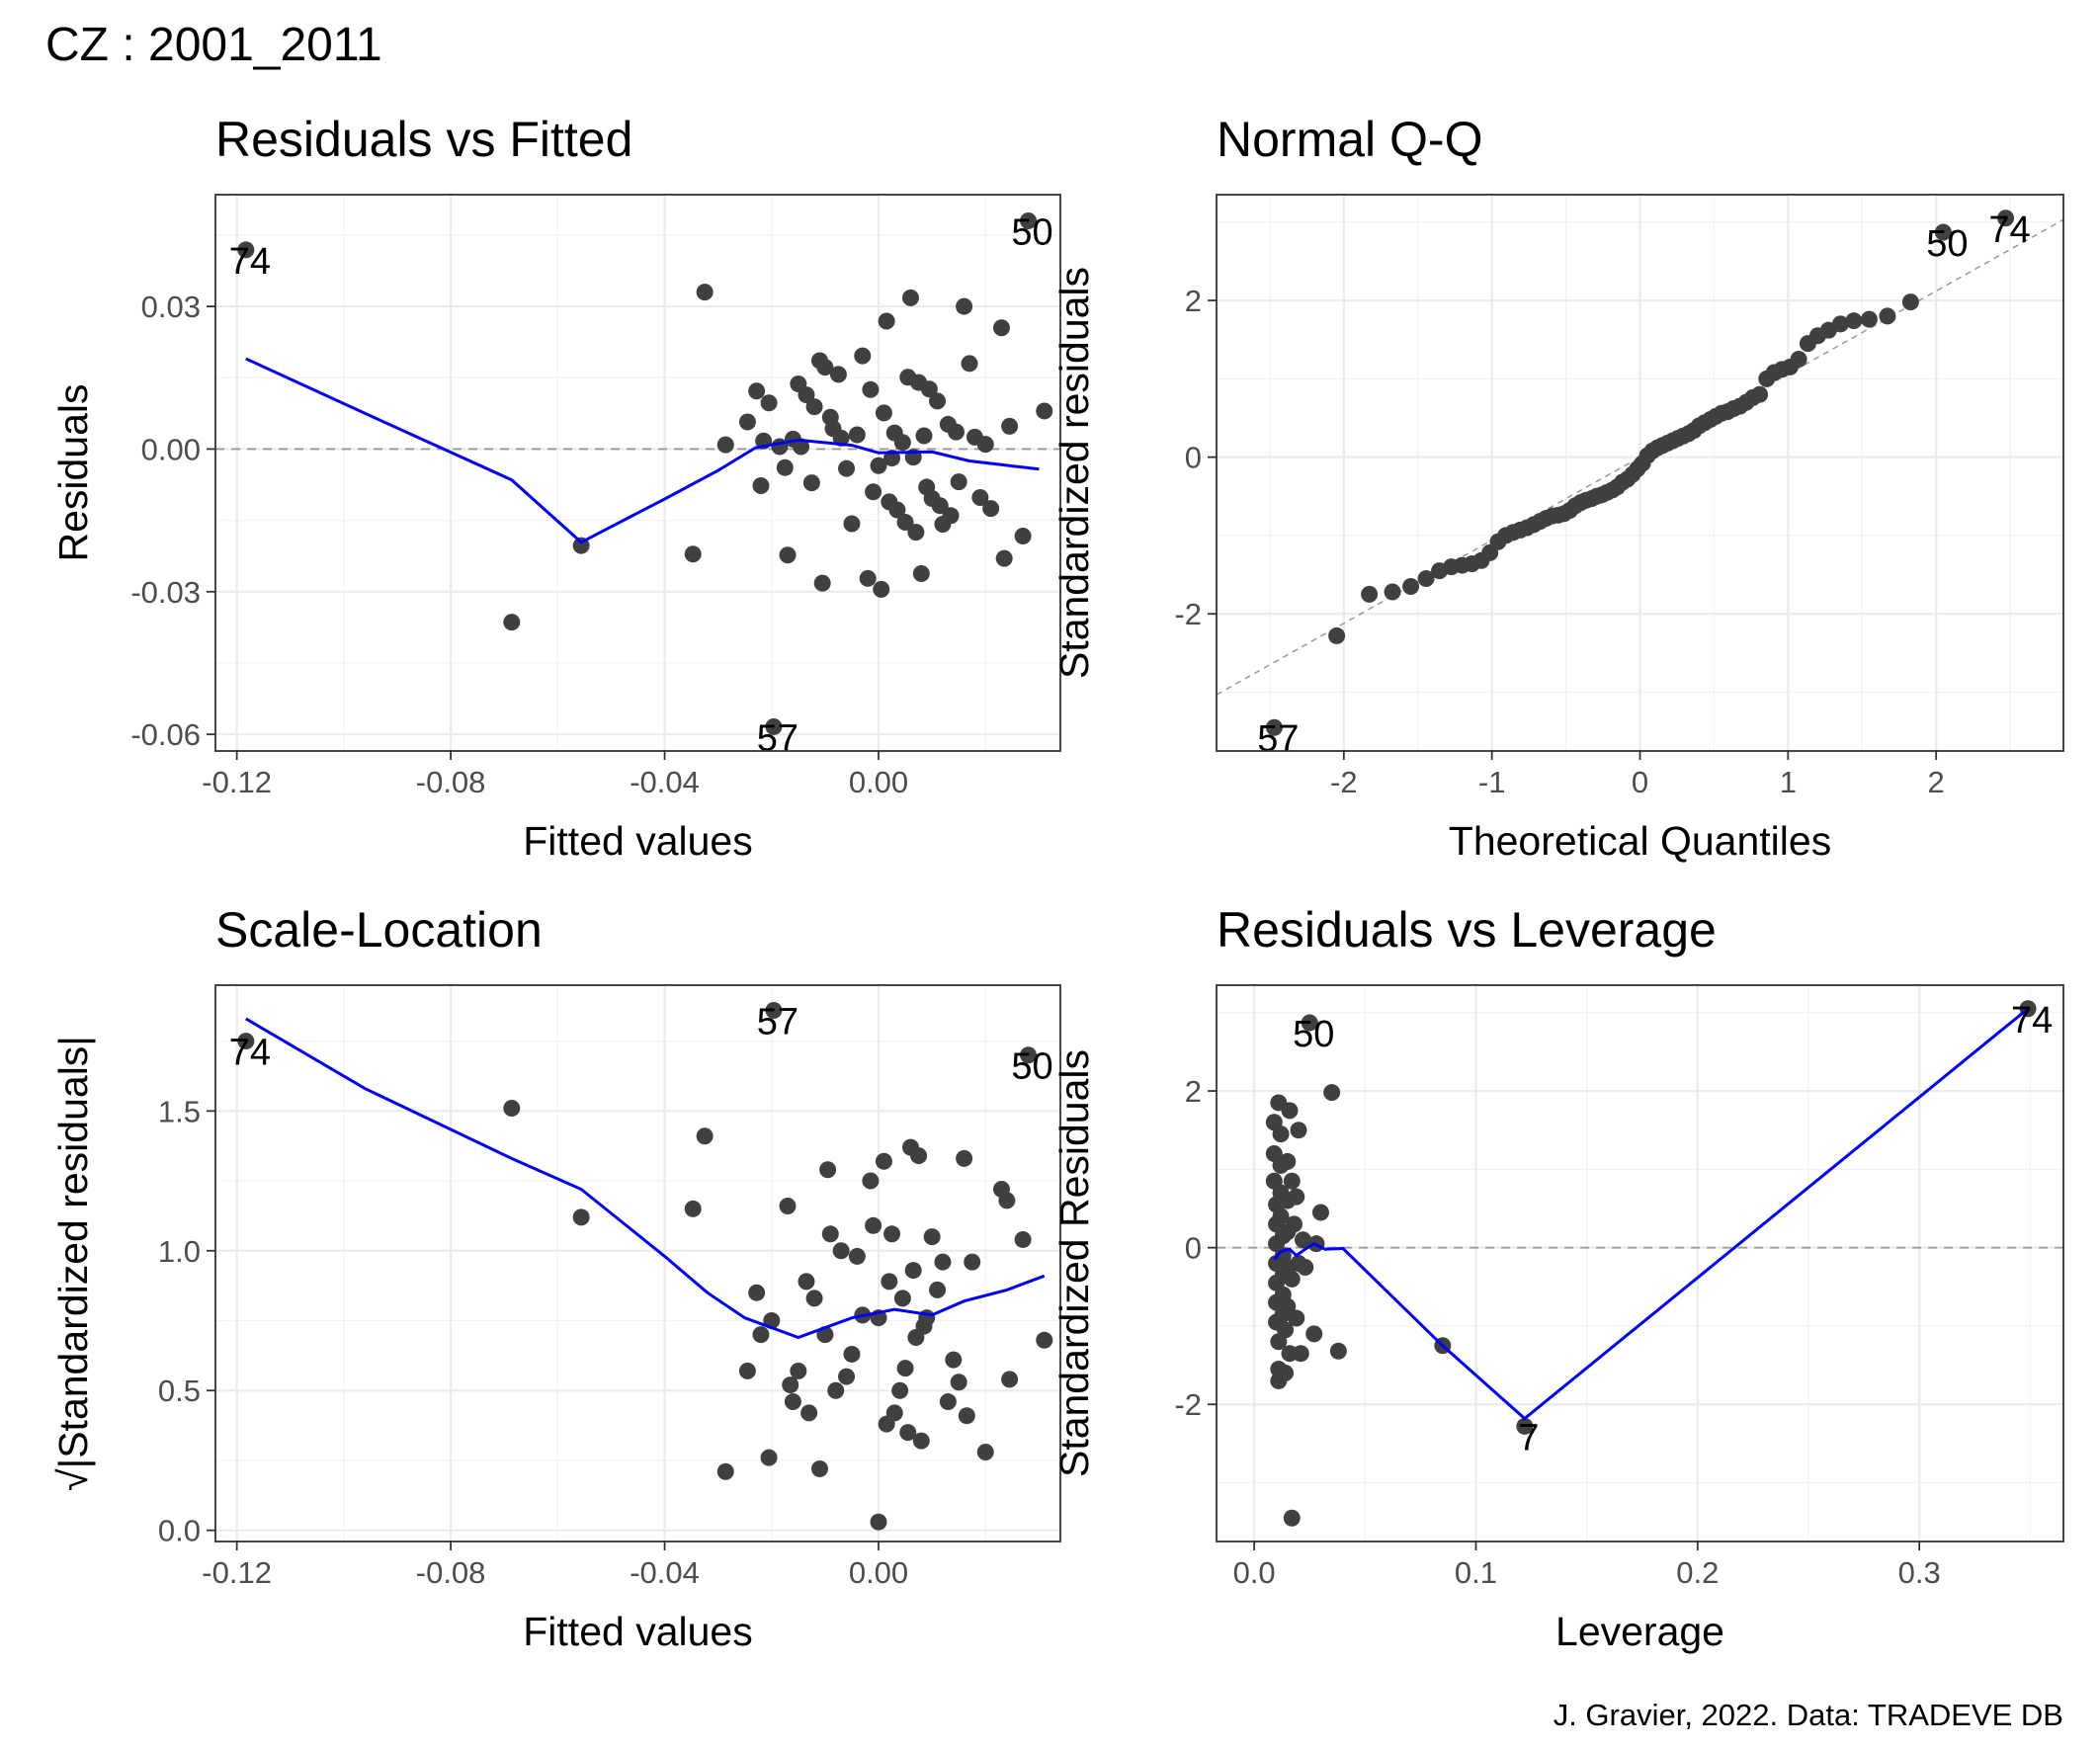 The width and height of the screenshot is (2100, 1750). What do you see at coordinates (423, 139) in the screenshot?
I see `panel-title: Residuals vs Fitted` at bounding box center [423, 139].